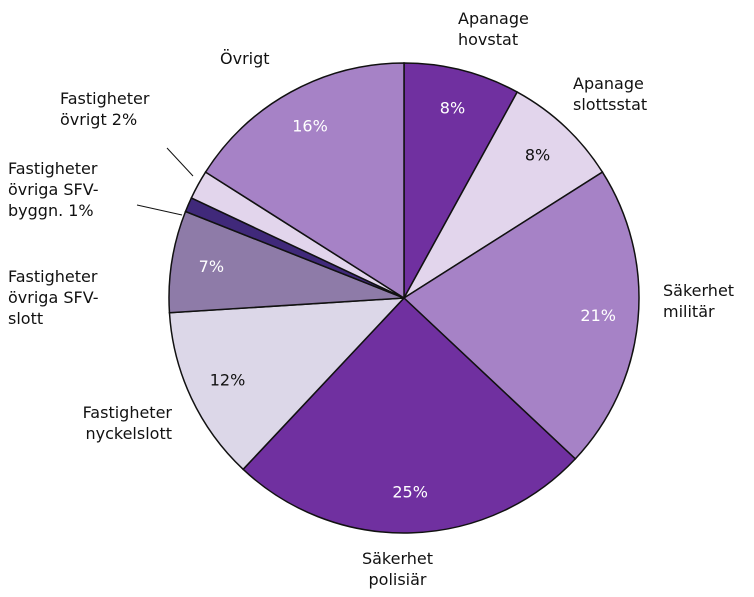  What do you see at coordinates (245, 58) in the screenshot?
I see `category-label: Övrigt` at bounding box center [245, 58].